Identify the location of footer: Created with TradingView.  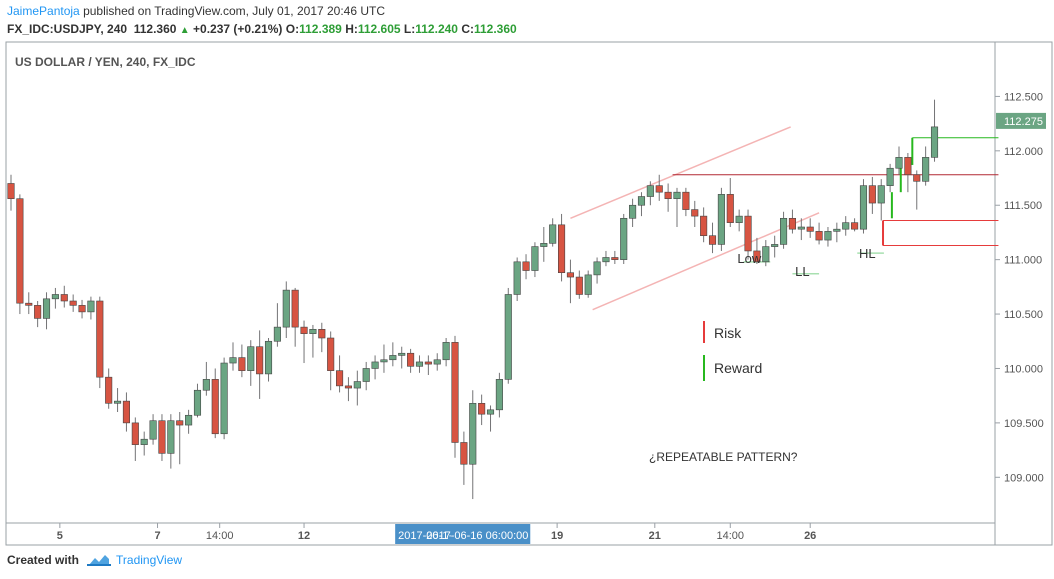
(94, 560).